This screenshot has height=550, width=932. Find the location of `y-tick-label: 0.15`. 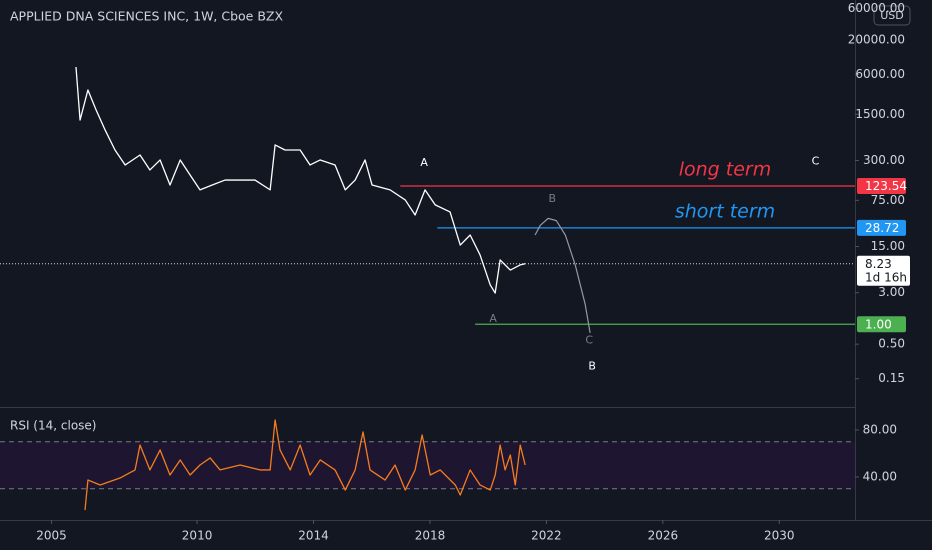

y-tick-label: 0.15 is located at coordinates (891, 378).